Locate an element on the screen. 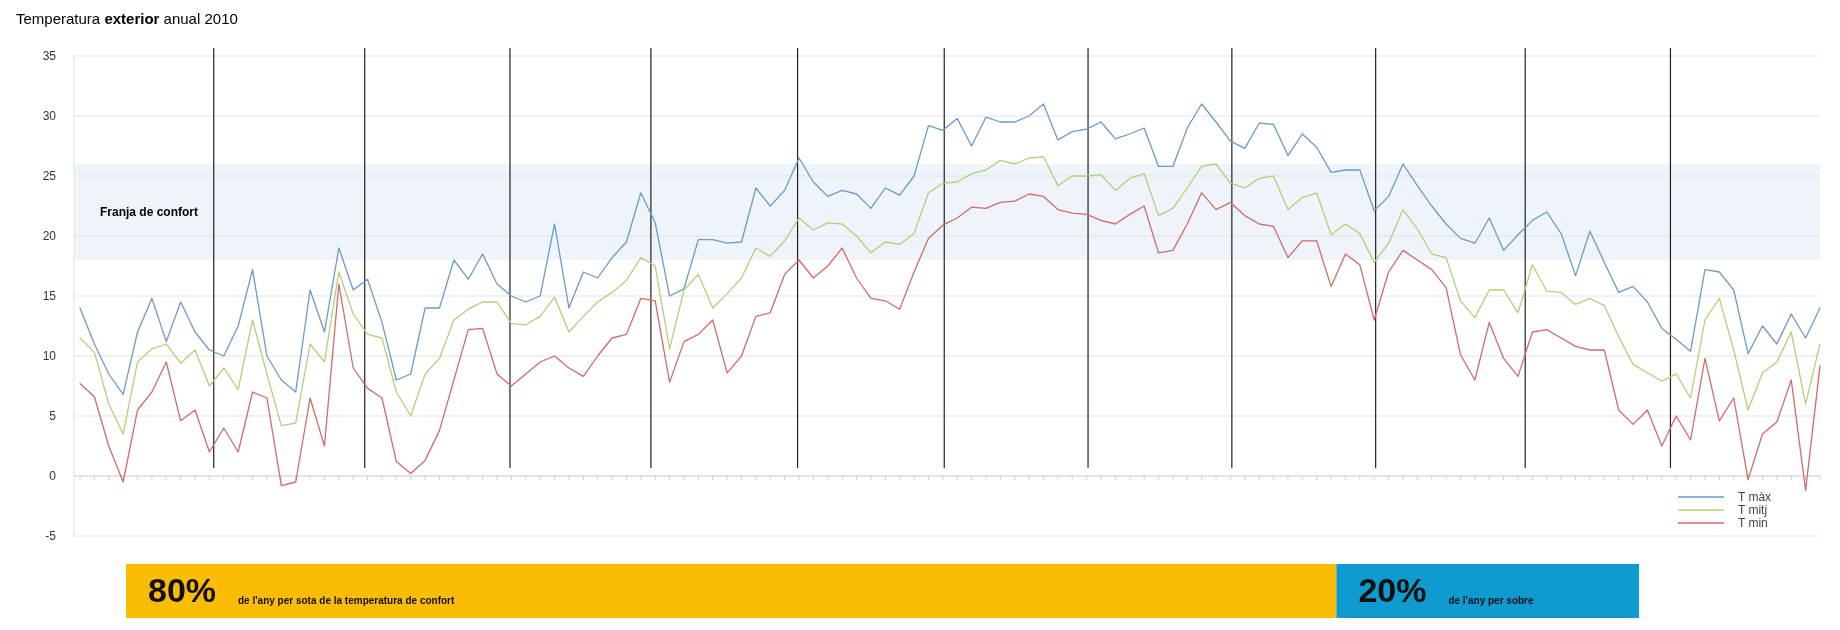  y-tick-label: 35 is located at coordinates (49, 56).